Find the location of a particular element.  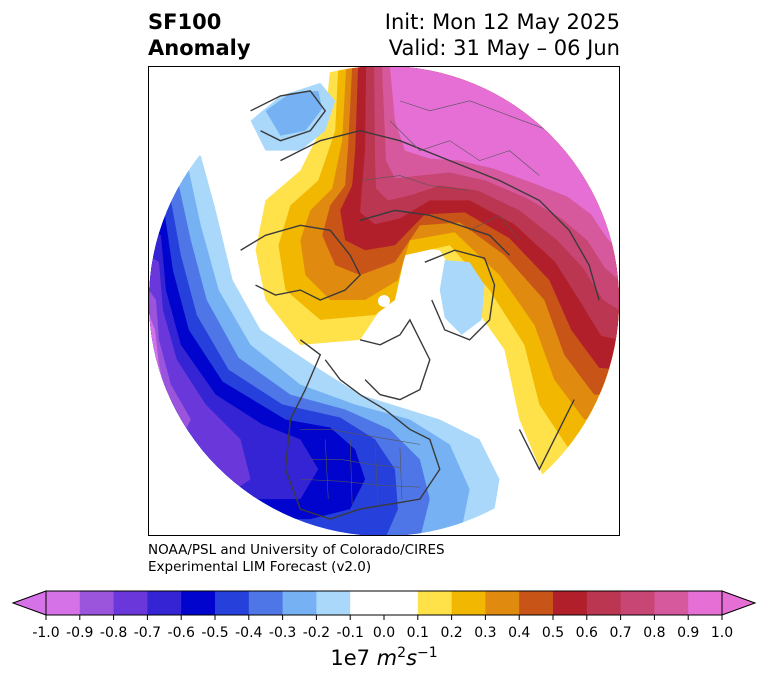

map-title-left: SF100 Anomaly is located at coordinates (199, 35).